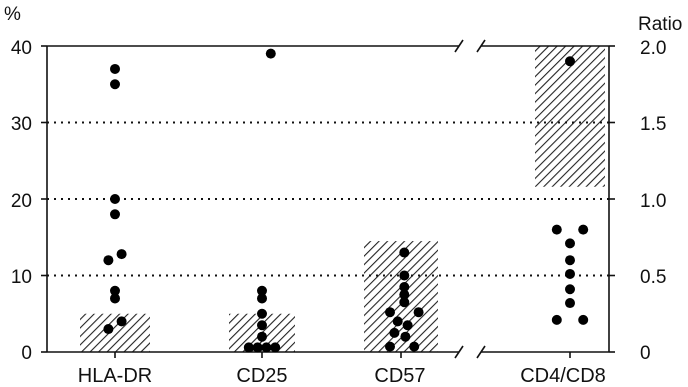 This screenshot has height=387, width=688. What do you see at coordinates (115, 376) in the screenshot?
I see `category-label-hla-dr: HLA-DR` at bounding box center [115, 376].